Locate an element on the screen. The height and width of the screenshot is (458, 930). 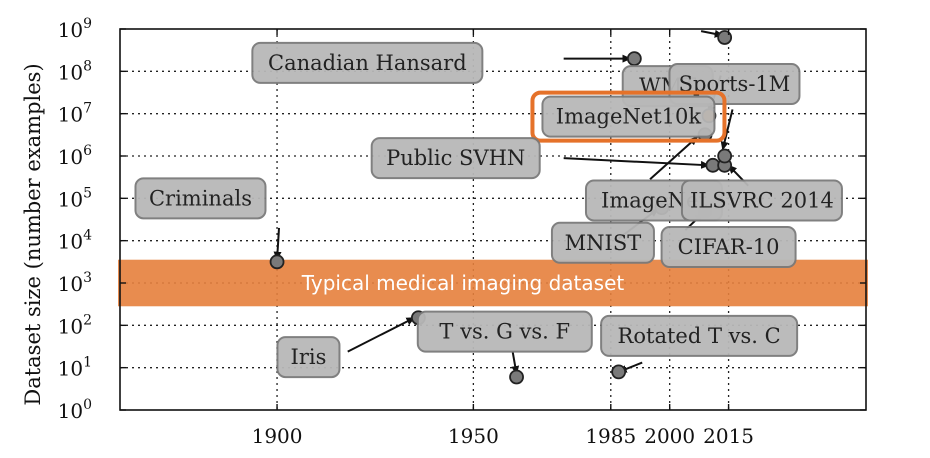
x-tick-label: 2015 is located at coordinates (728, 436).